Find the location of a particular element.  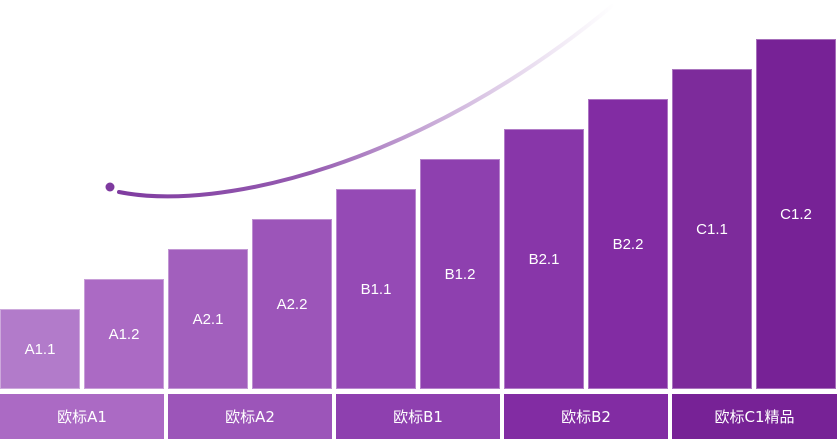

bar-label: B2.1 is located at coordinates (544, 259).